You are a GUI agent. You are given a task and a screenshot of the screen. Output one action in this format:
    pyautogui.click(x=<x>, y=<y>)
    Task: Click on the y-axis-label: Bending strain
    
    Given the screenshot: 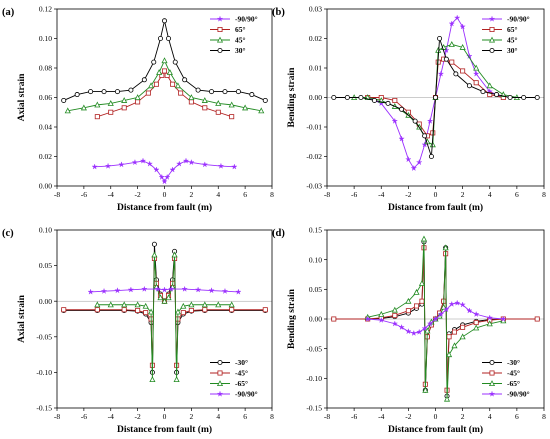 What is the action you would take?
    pyautogui.click(x=292, y=97)
    